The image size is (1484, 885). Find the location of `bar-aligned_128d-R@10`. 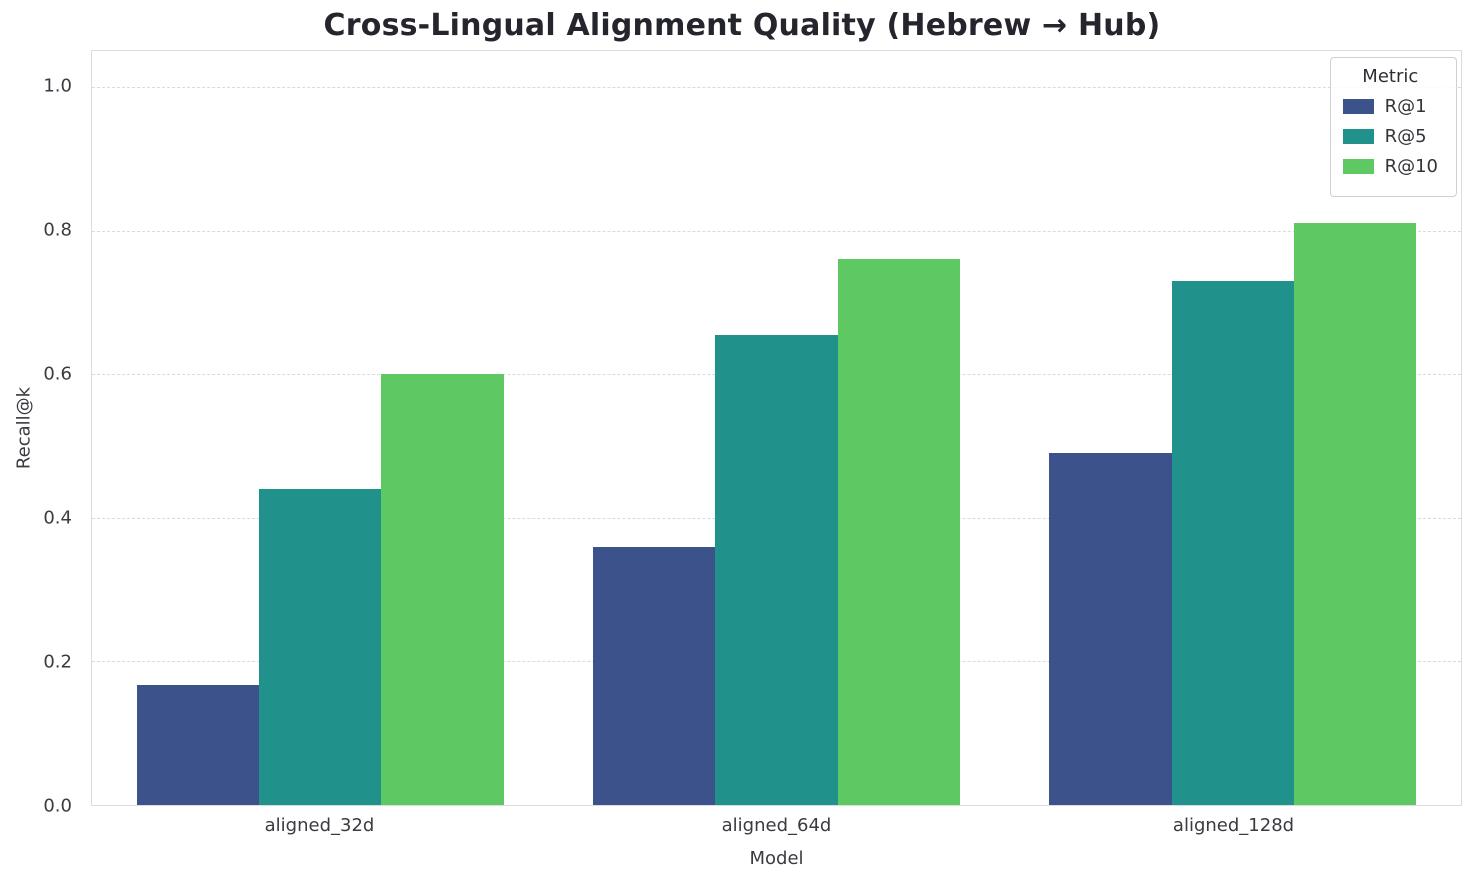

bar-aligned_128d-R@10 is located at coordinates (1355, 514).